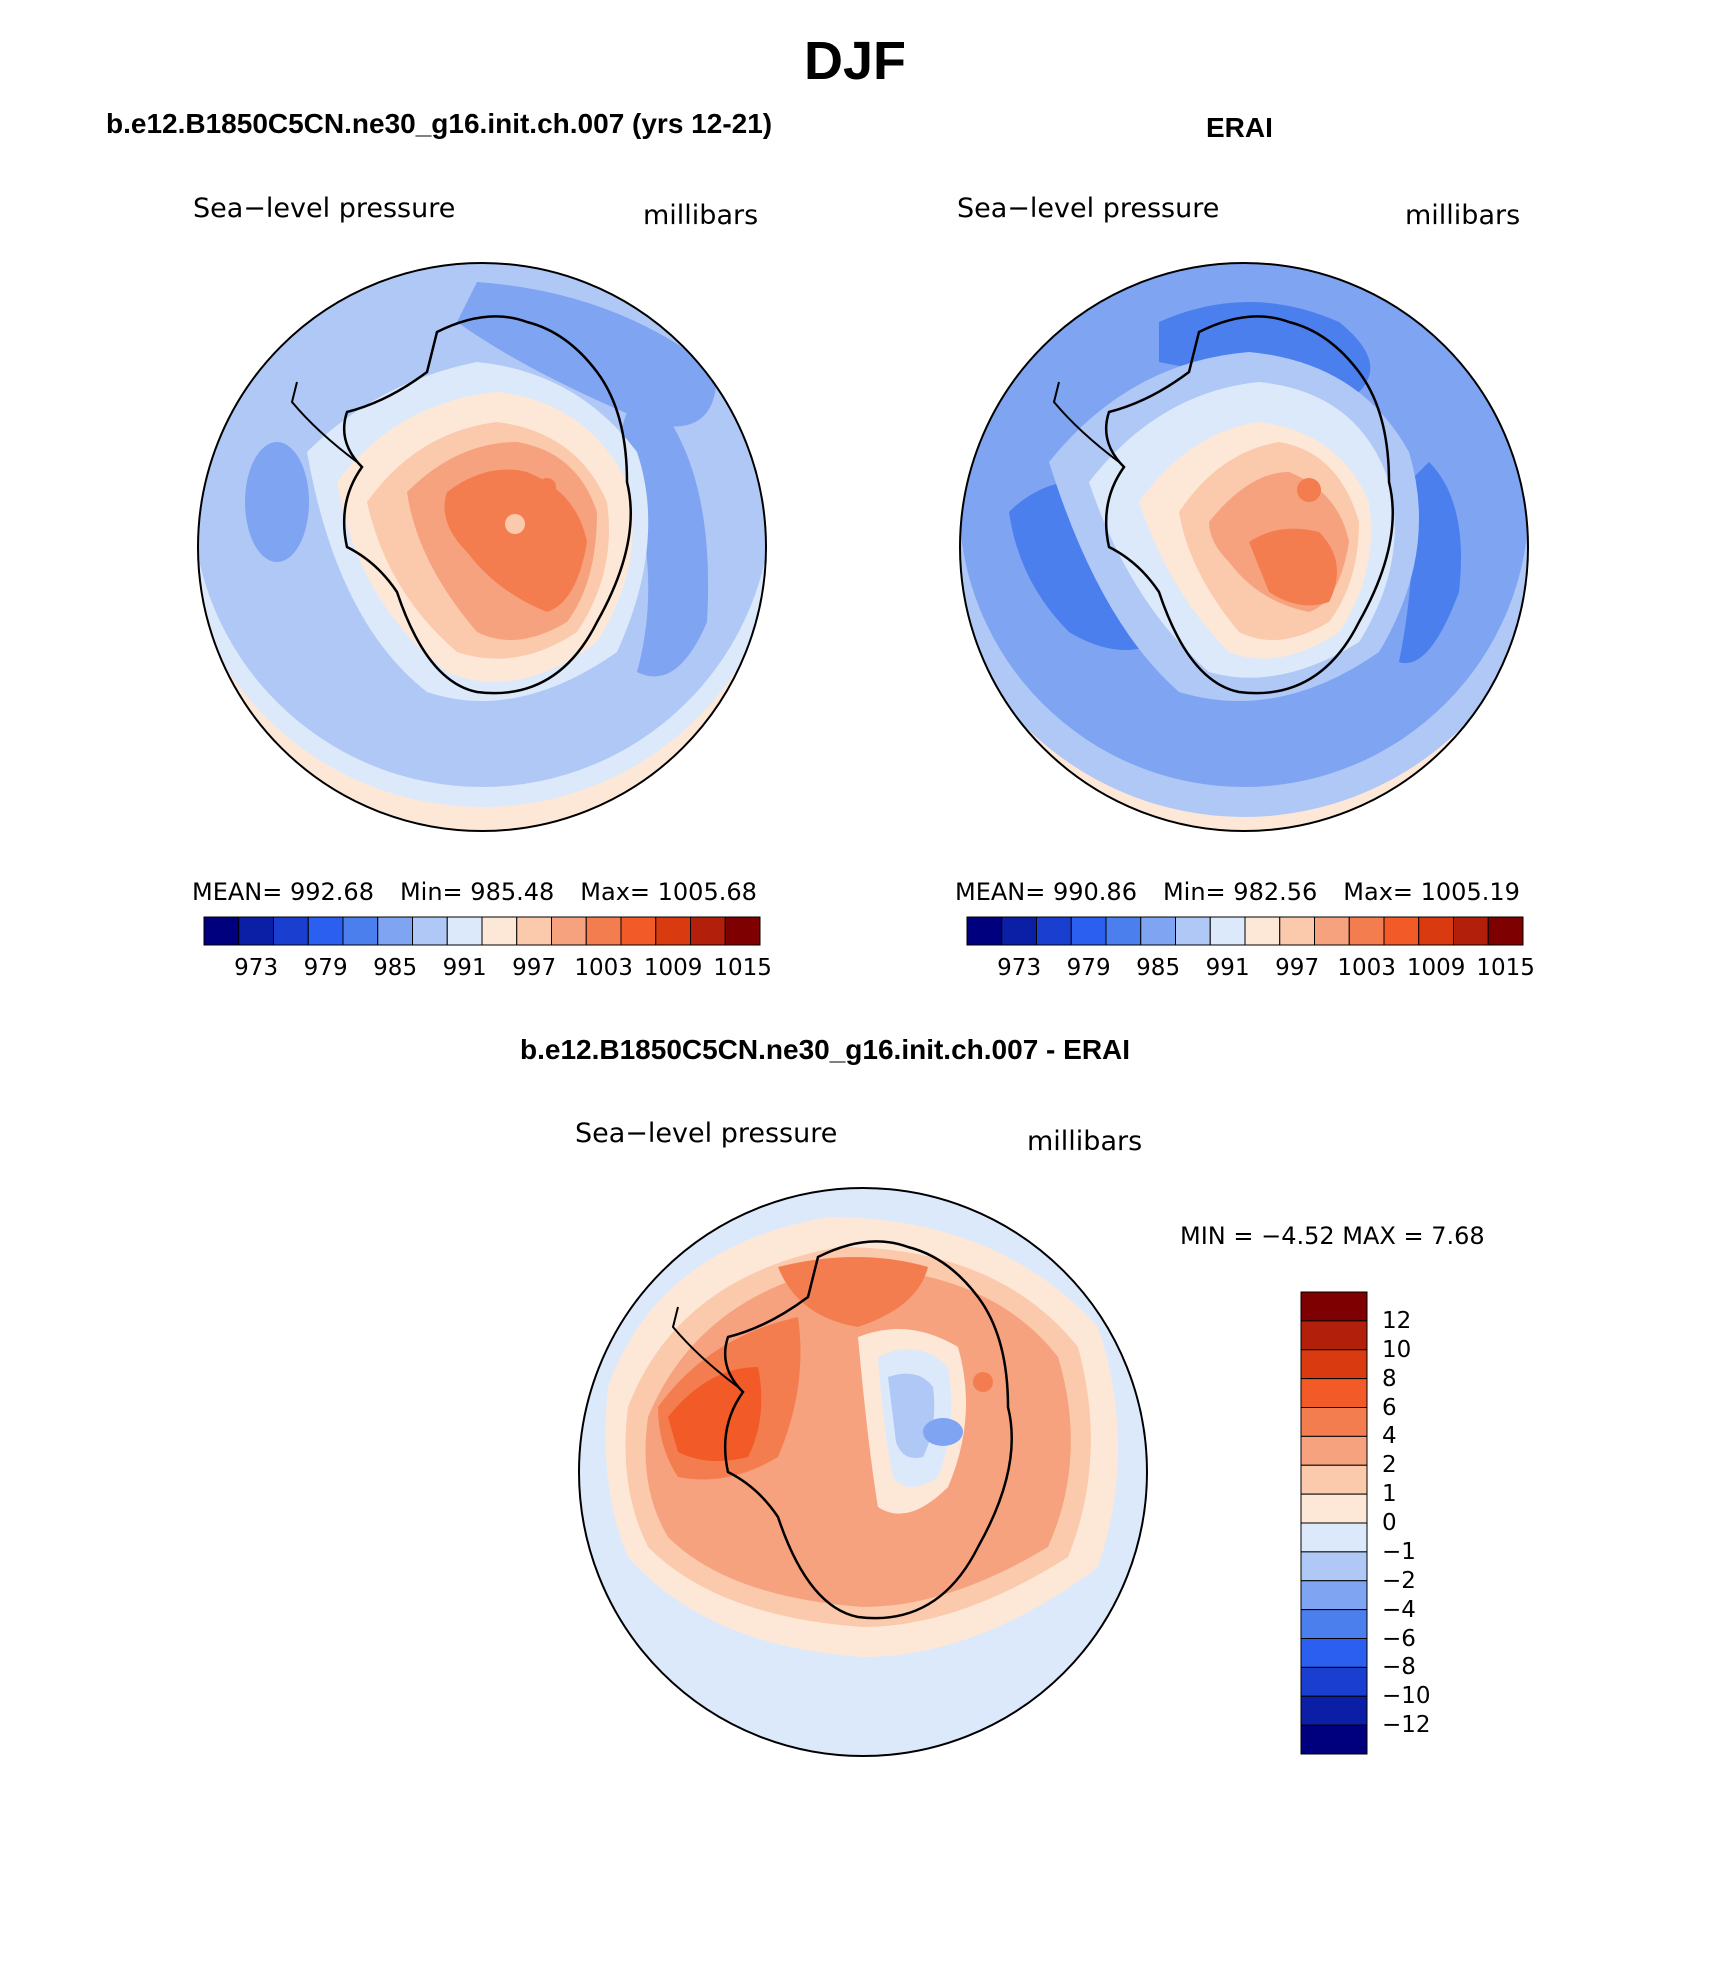 The image size is (1710, 1961). I want to click on panel-2-units-label: millibars, so click(1463, 215).